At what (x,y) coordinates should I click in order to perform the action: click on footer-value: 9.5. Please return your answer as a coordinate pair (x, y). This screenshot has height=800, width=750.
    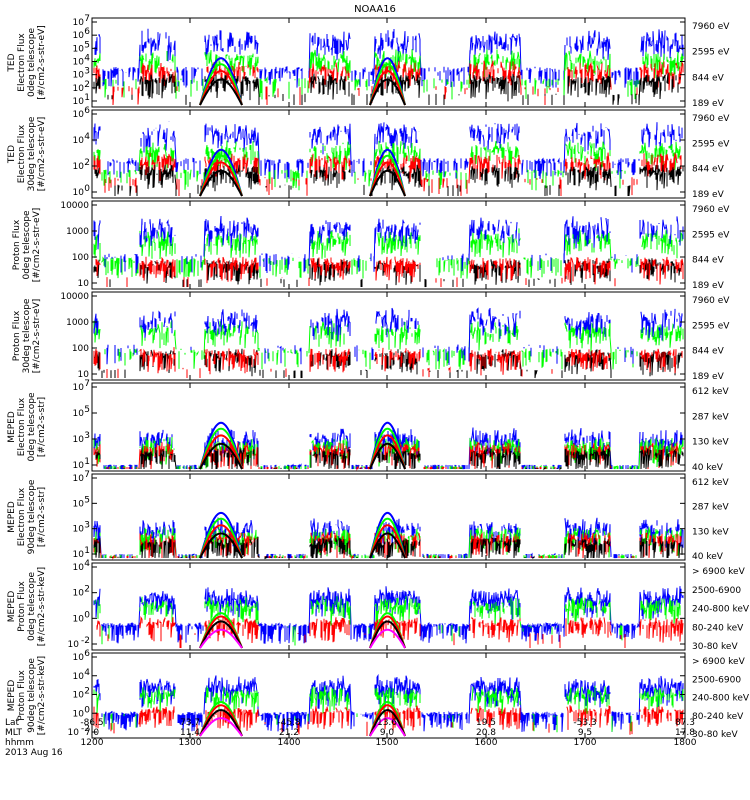
    Looking at the image, I should click on (585, 733).